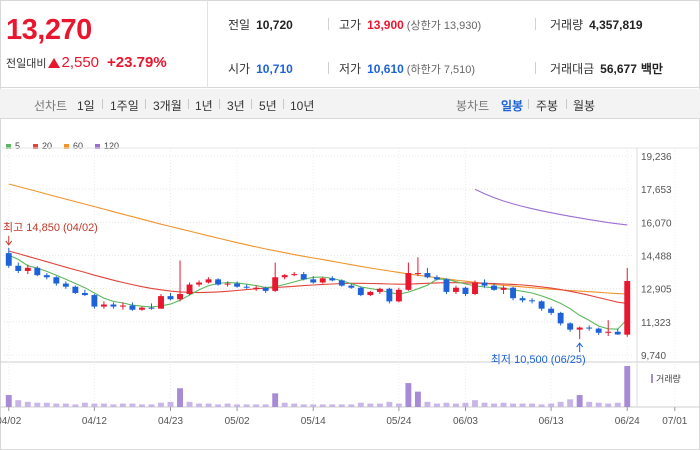  I want to click on lower-limit: (하한가 7,510), so click(441, 70).